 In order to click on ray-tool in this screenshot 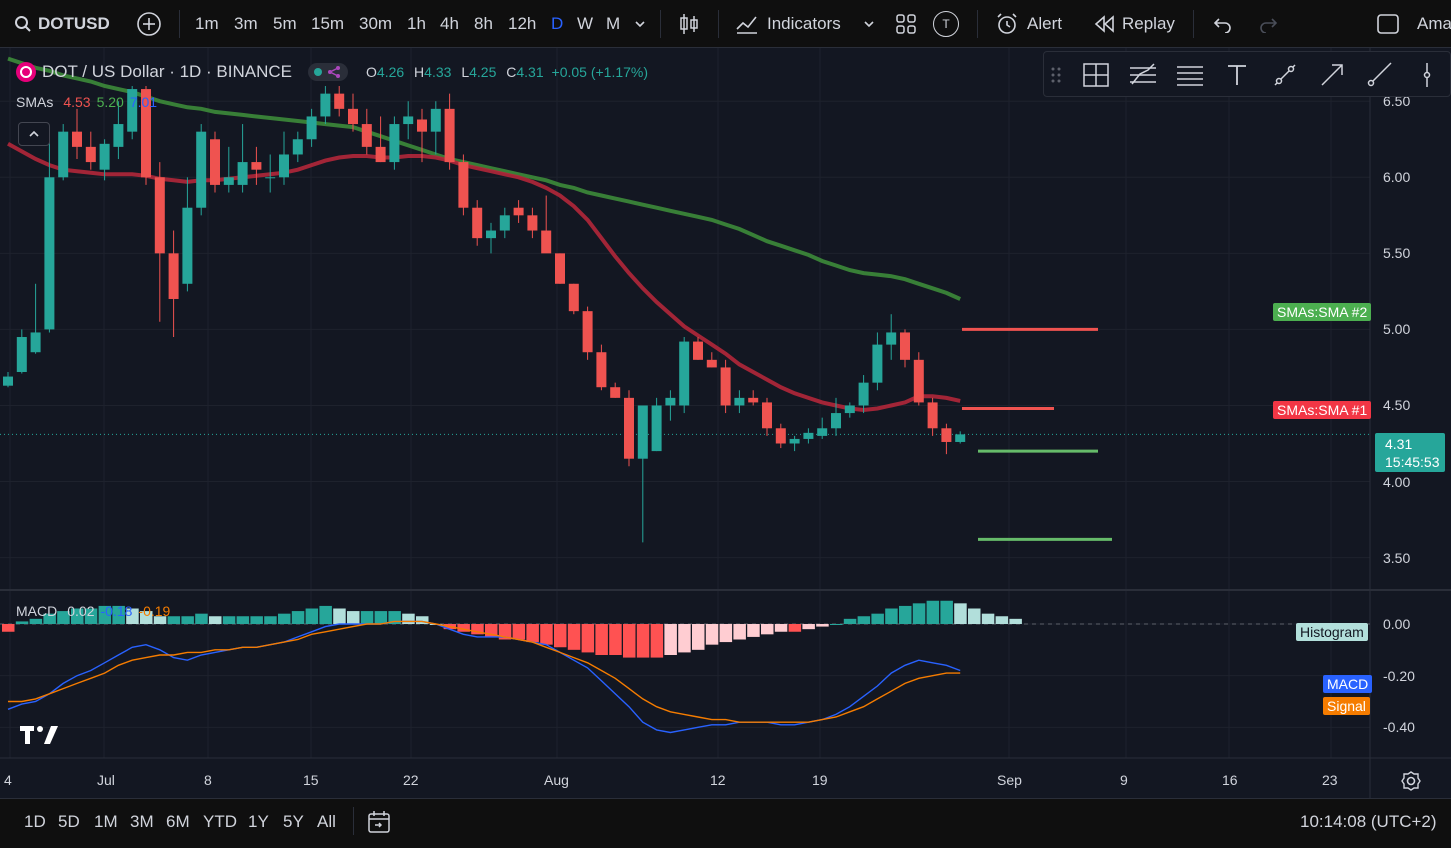, I will do `click(1379, 75)`.